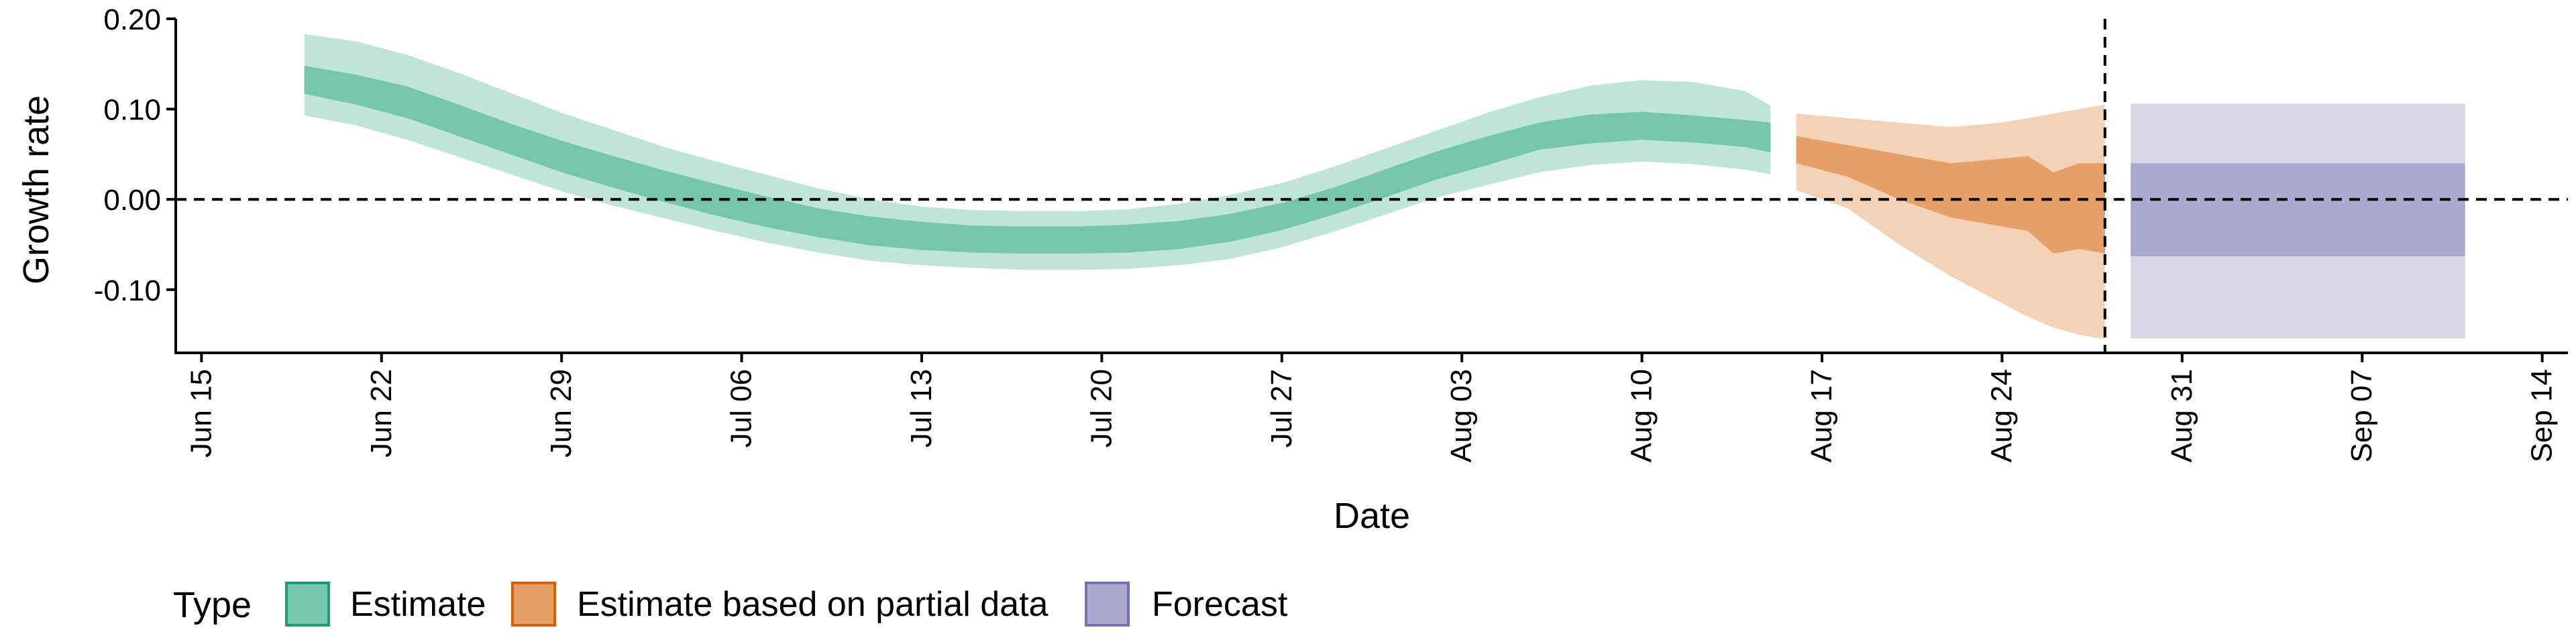 The image size is (2576, 644). Describe the element at coordinates (132, 200) in the screenshot. I see `y-tick-label: 0.00` at that location.